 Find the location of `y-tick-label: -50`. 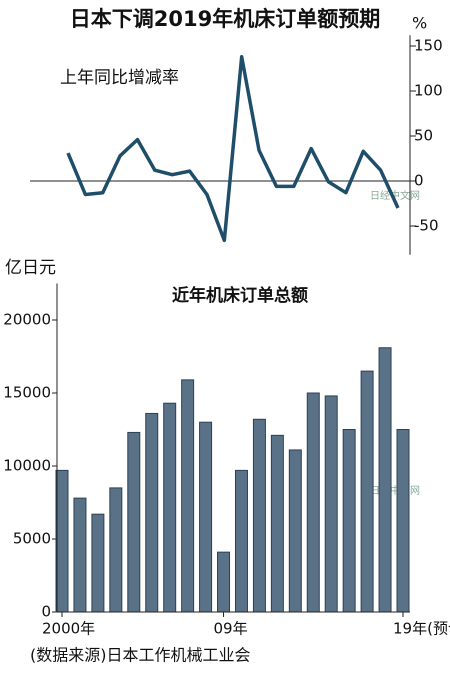

y-tick-label: -50 is located at coordinates (426, 226).